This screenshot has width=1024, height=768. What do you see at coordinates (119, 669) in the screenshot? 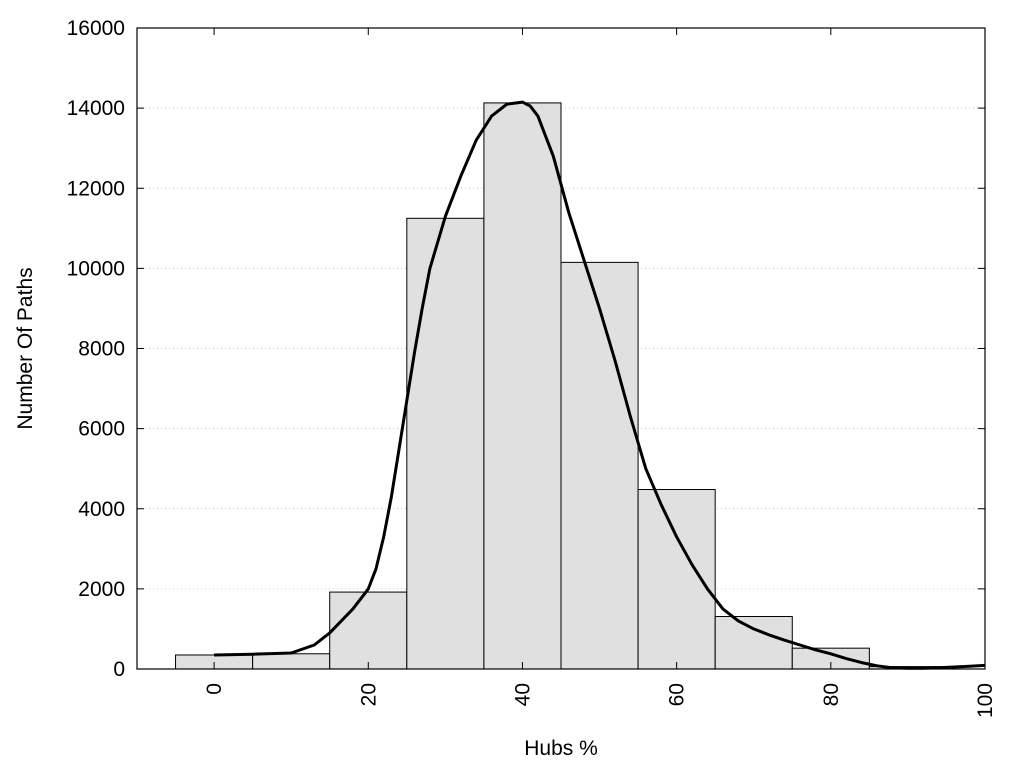
I see `y-tick-label: 0` at bounding box center [119, 669].